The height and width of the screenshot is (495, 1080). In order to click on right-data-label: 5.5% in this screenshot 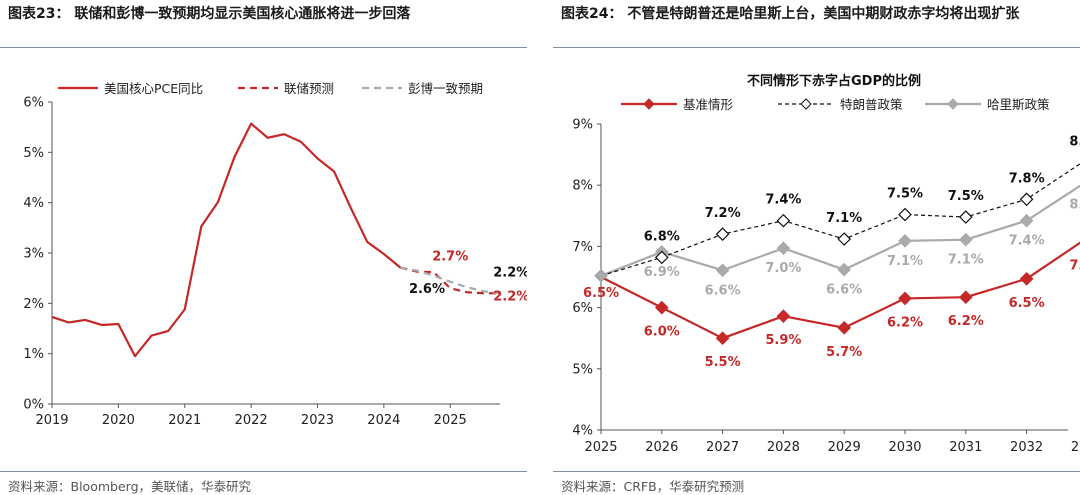, I will do `click(723, 362)`.